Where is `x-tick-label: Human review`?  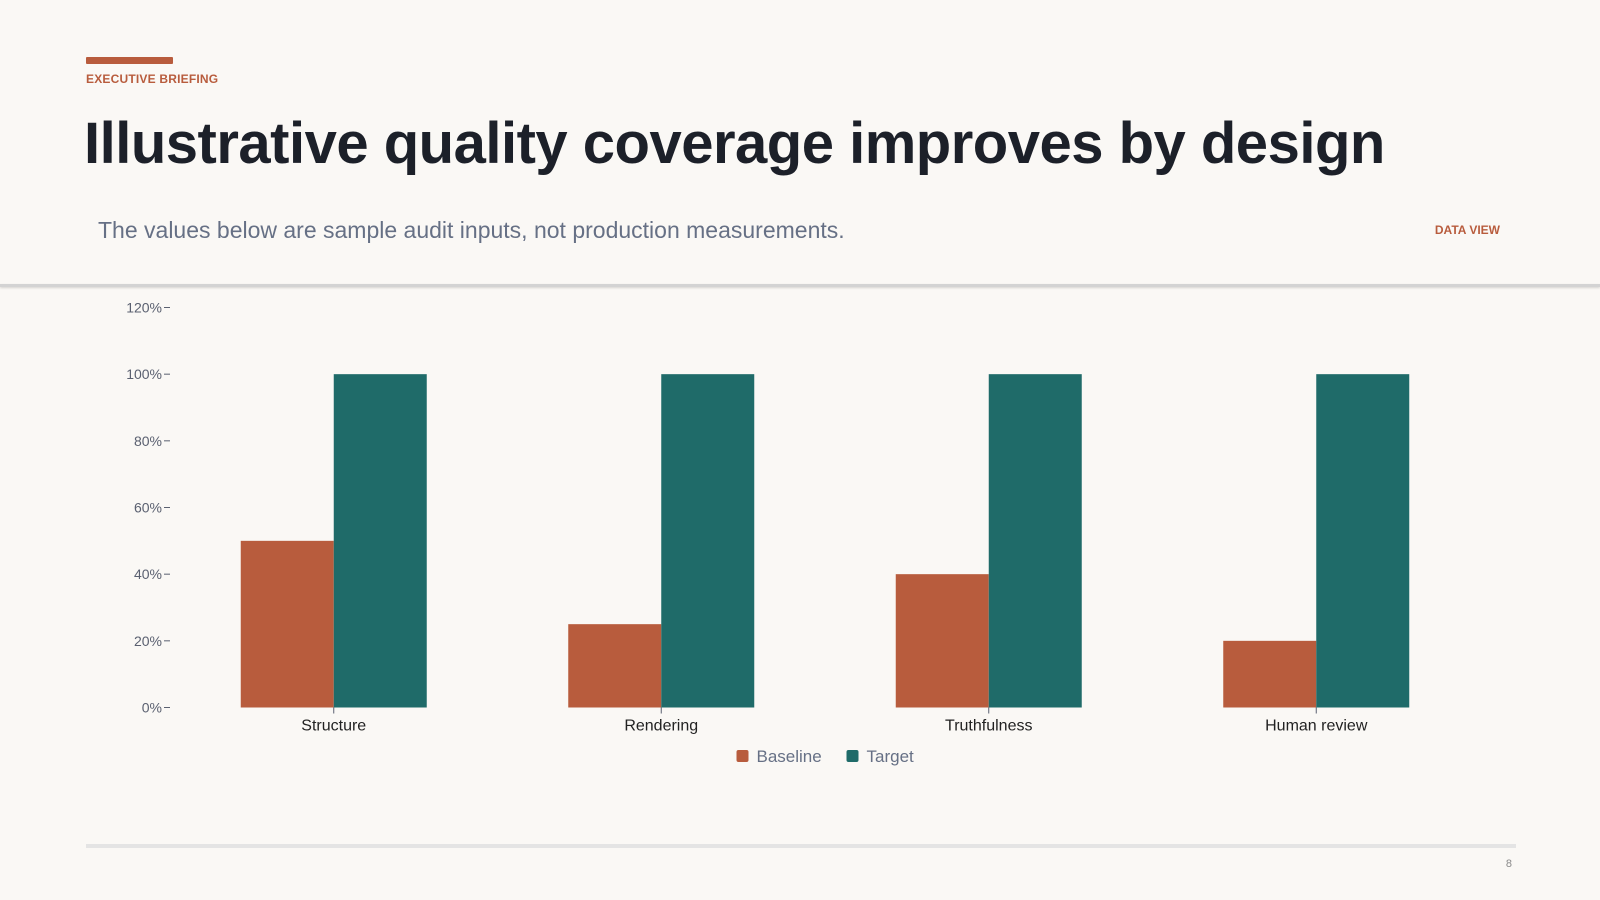
x-tick-label: Human review is located at coordinates (1316, 726).